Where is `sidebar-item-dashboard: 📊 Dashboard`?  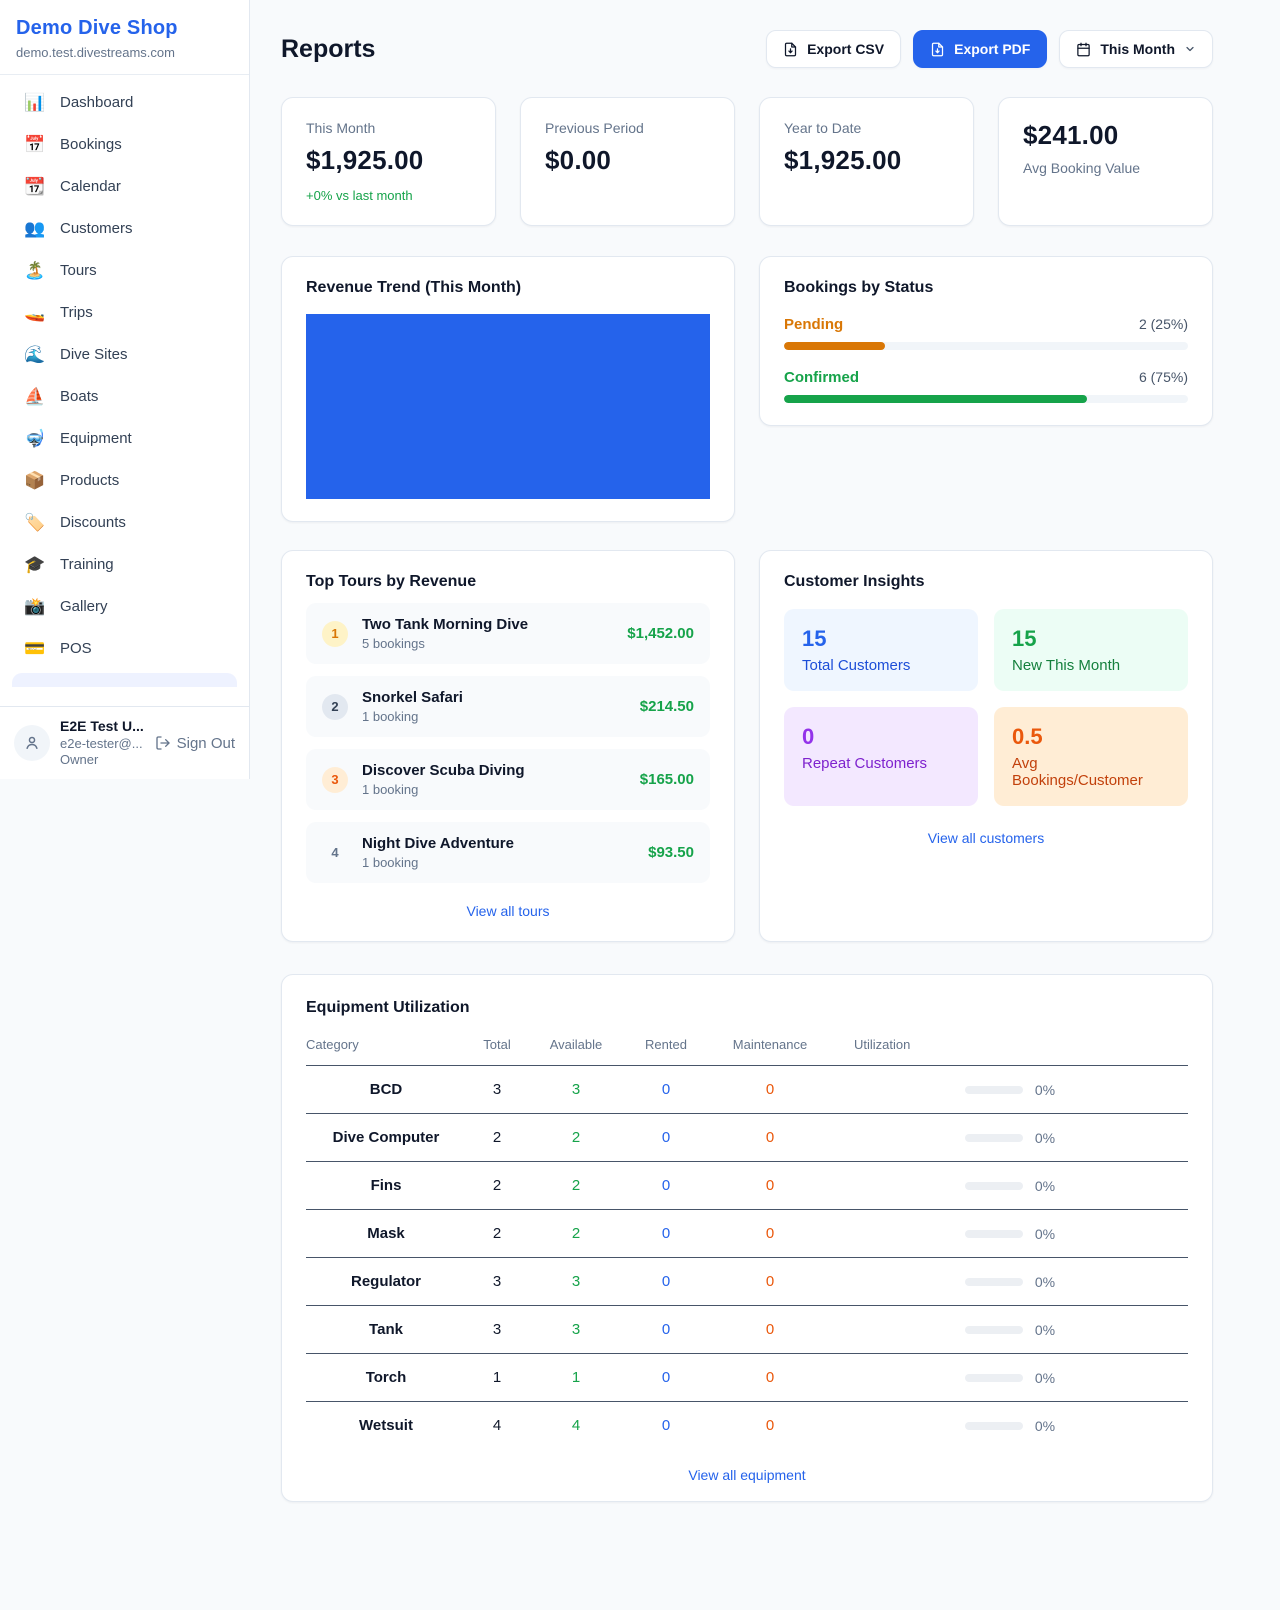
sidebar-item-dashboard: 📊 Dashboard is located at coordinates (124, 102).